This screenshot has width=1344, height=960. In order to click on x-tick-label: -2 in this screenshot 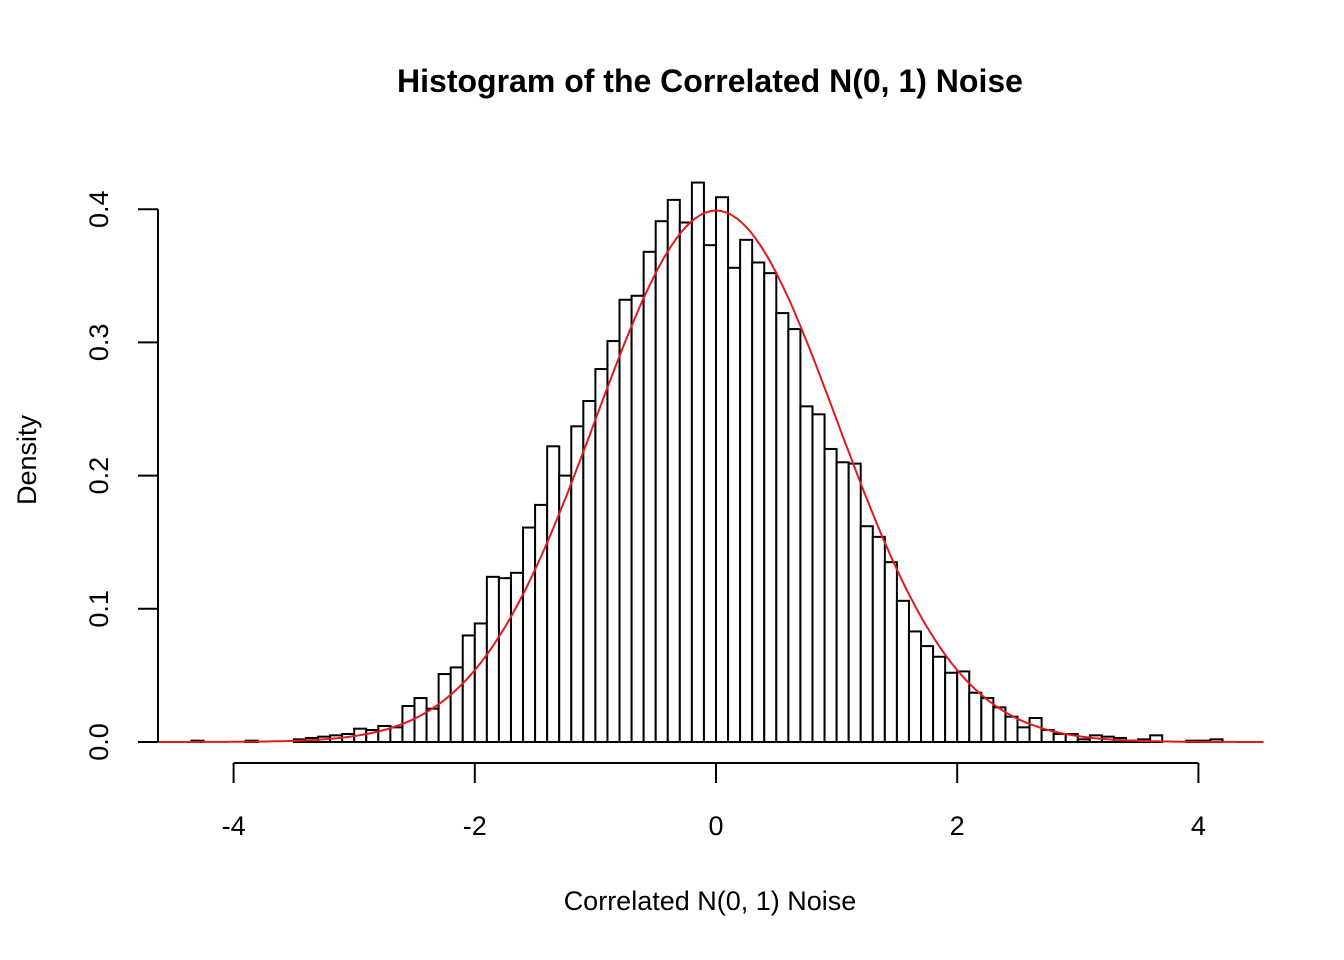, I will do `click(475, 826)`.